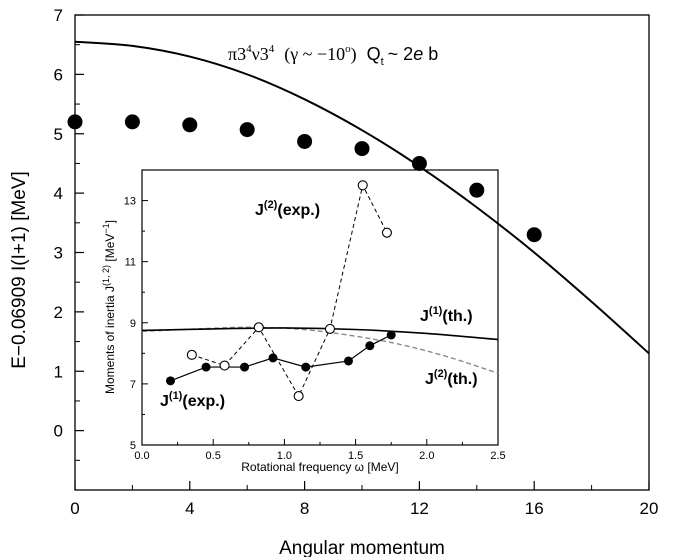 This screenshot has height=557, width=679. Describe the element at coordinates (287, 209) in the screenshot. I see `label-j2-exp: J(2)(exp.)` at that location.